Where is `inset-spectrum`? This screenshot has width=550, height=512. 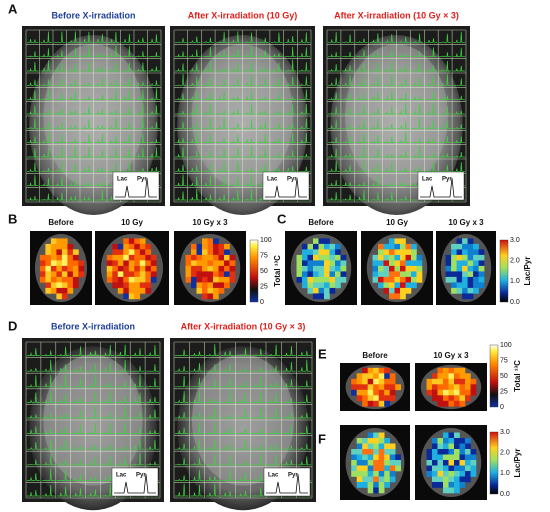
inset-spectrum is located at coordinates (287, 483).